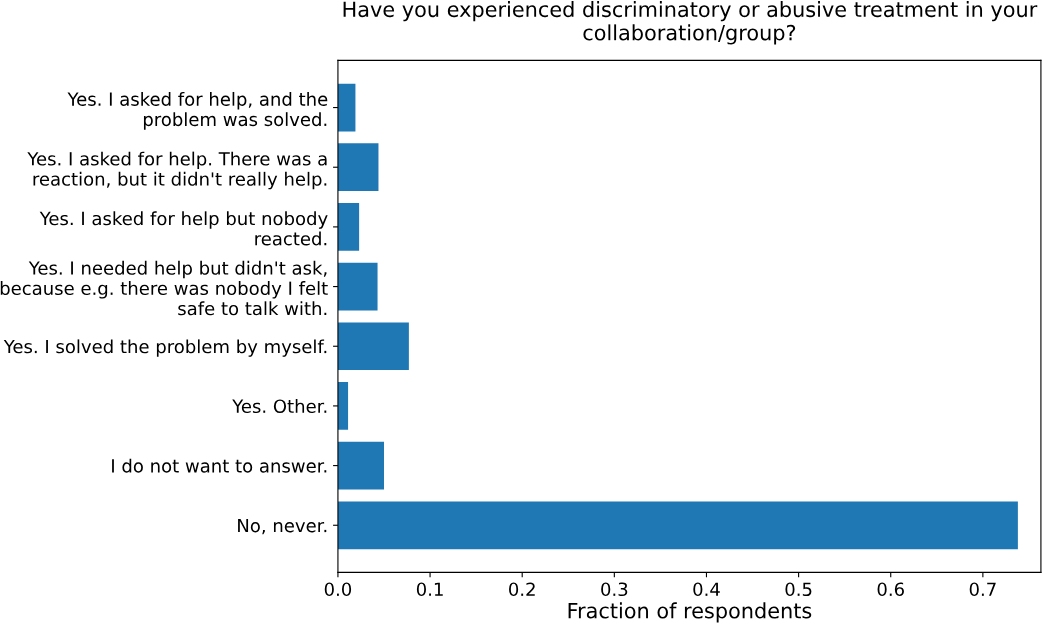 Image resolution: width=1043 pixels, height=636 pixels. Describe the element at coordinates (690, 23) in the screenshot. I see `chart-title: Have you experienced discriminatory or abusive treatment in your collaboration/group?` at that location.